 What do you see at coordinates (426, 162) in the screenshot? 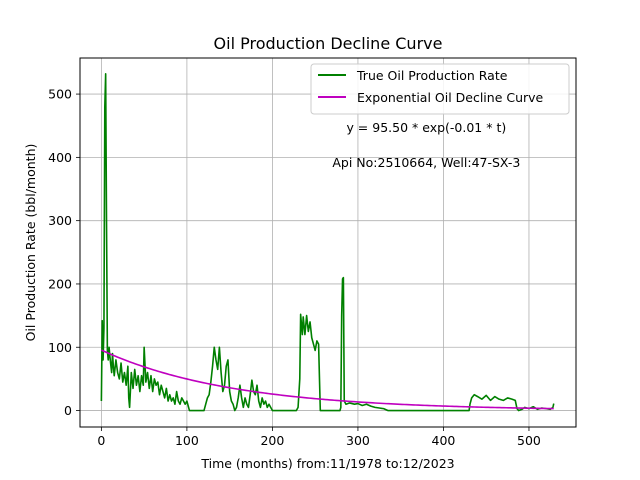
I see `well-annotation: Api No:2510664, Well:47-SX-3` at bounding box center [426, 162].